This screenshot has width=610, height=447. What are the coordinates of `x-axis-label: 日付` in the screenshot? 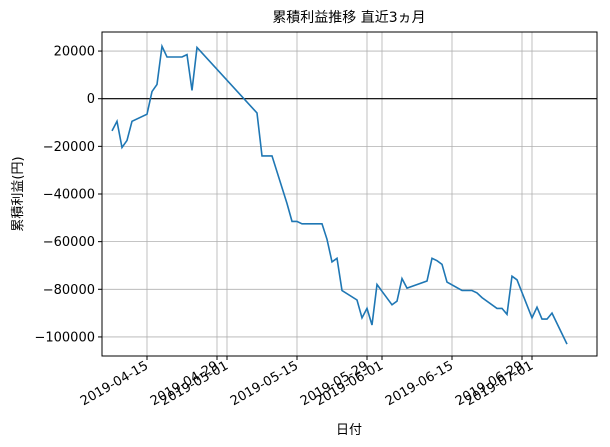 It's located at (349, 430).